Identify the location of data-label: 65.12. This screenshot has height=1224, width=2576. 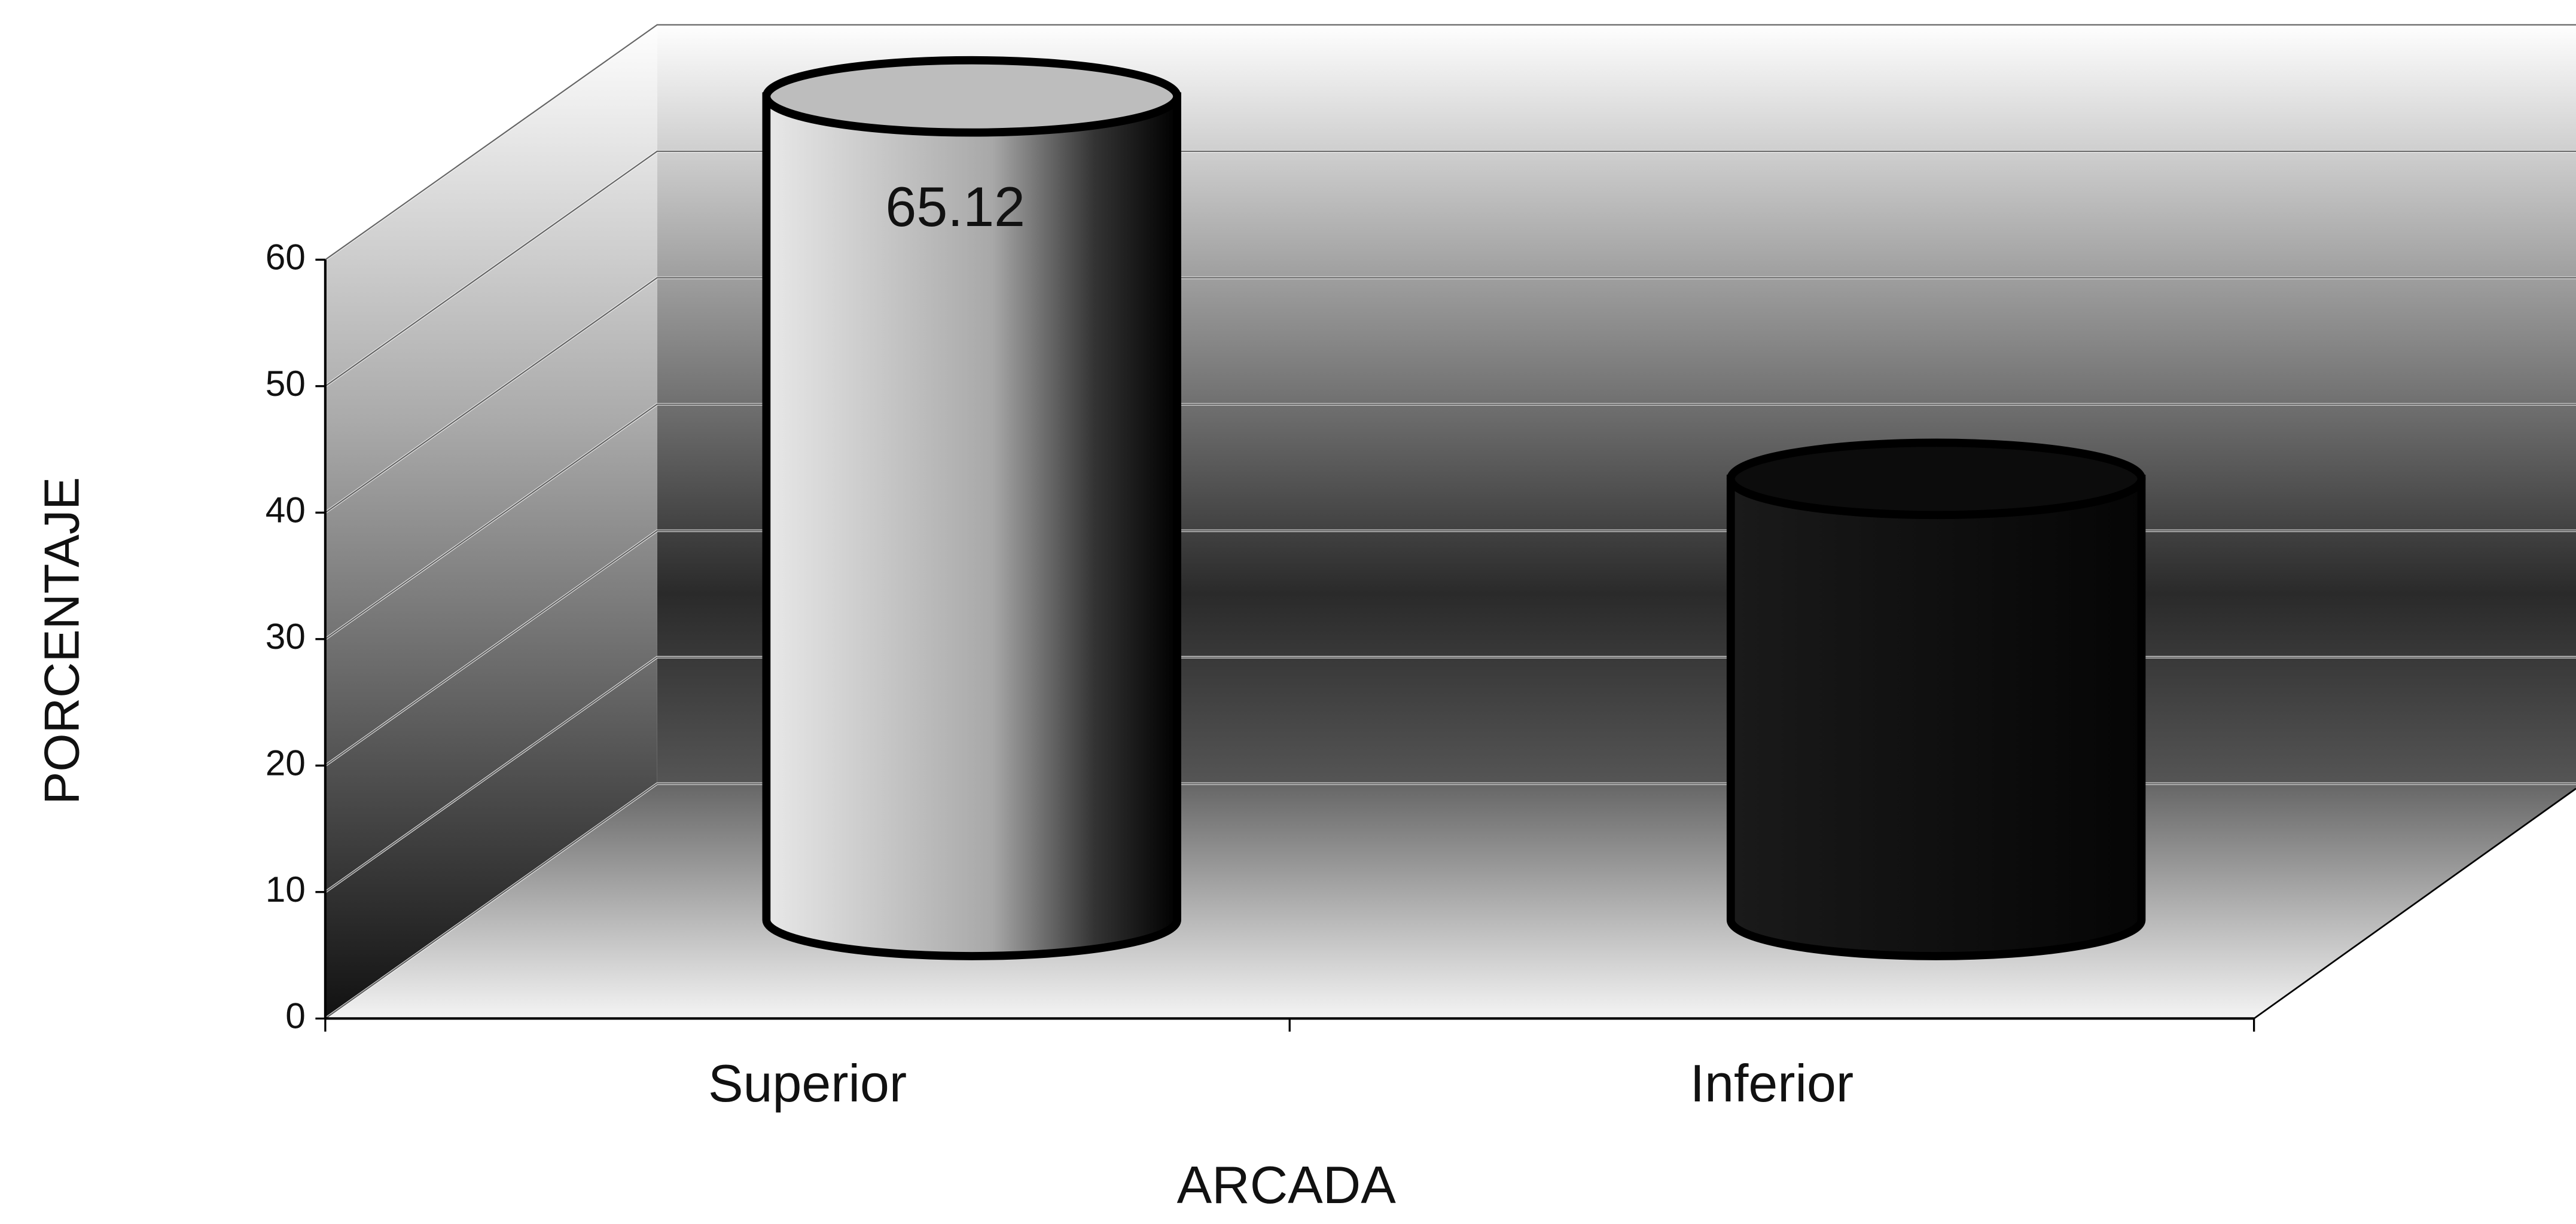
(955, 206).